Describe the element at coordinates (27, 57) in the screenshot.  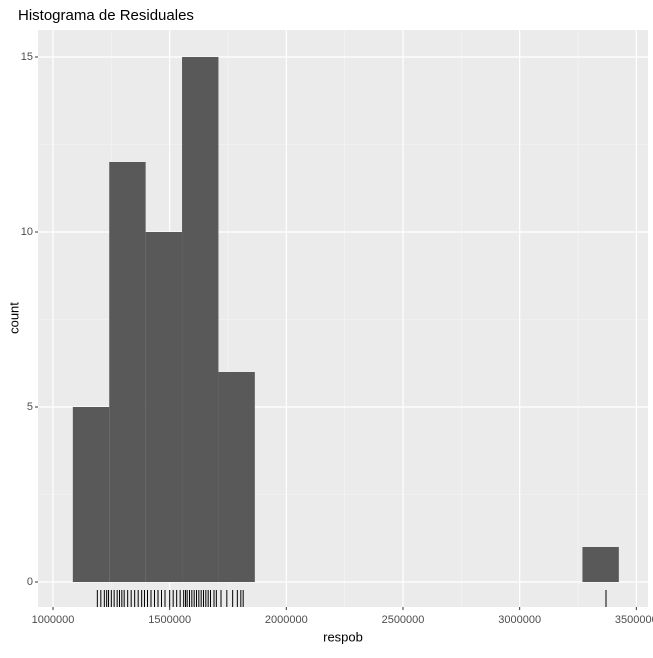
I see `y-tick-label: 15` at that location.